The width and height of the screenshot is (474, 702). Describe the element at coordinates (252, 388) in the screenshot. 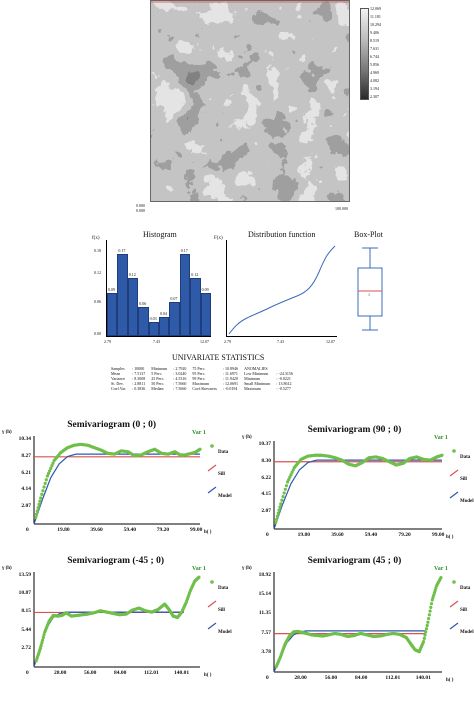

I see `stats-key: Maximum` at that location.